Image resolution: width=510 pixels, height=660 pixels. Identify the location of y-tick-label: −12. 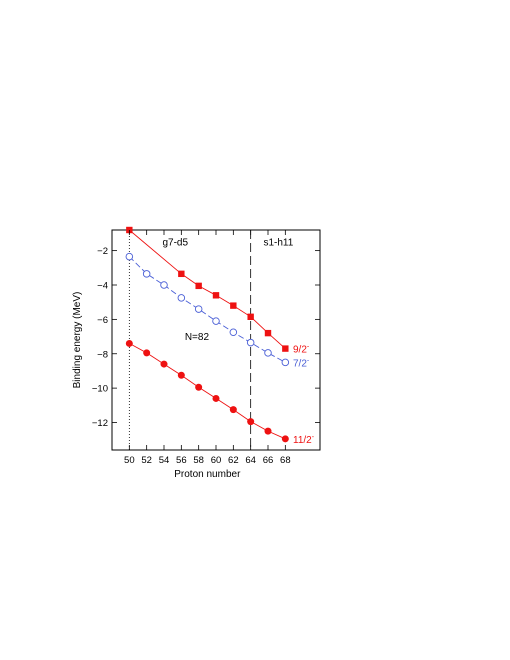
(100, 423).